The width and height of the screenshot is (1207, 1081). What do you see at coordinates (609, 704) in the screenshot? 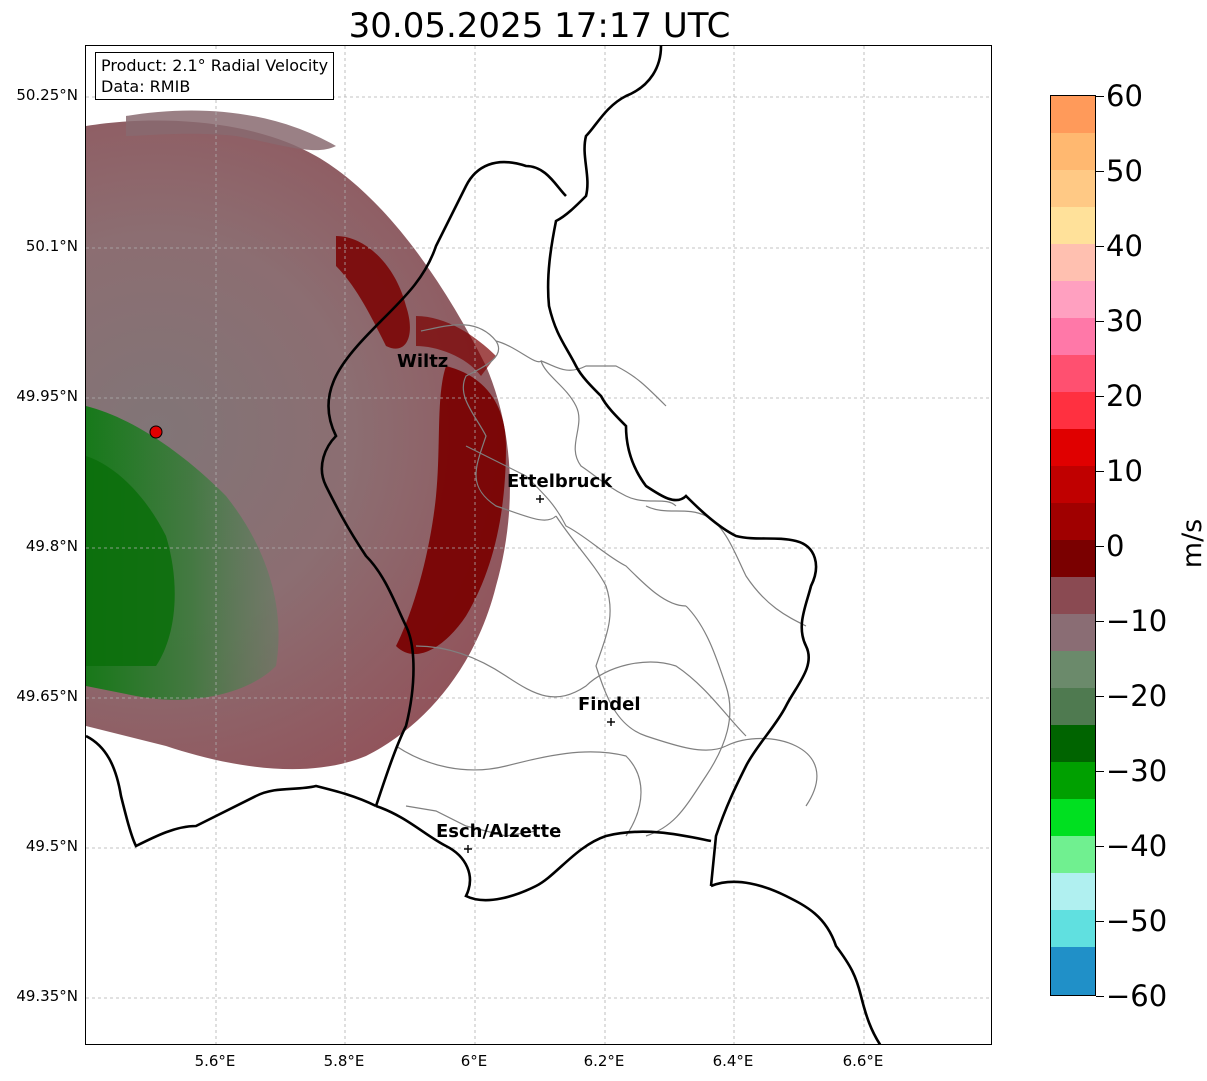
I see `city-label-findel: Findel` at bounding box center [609, 704].